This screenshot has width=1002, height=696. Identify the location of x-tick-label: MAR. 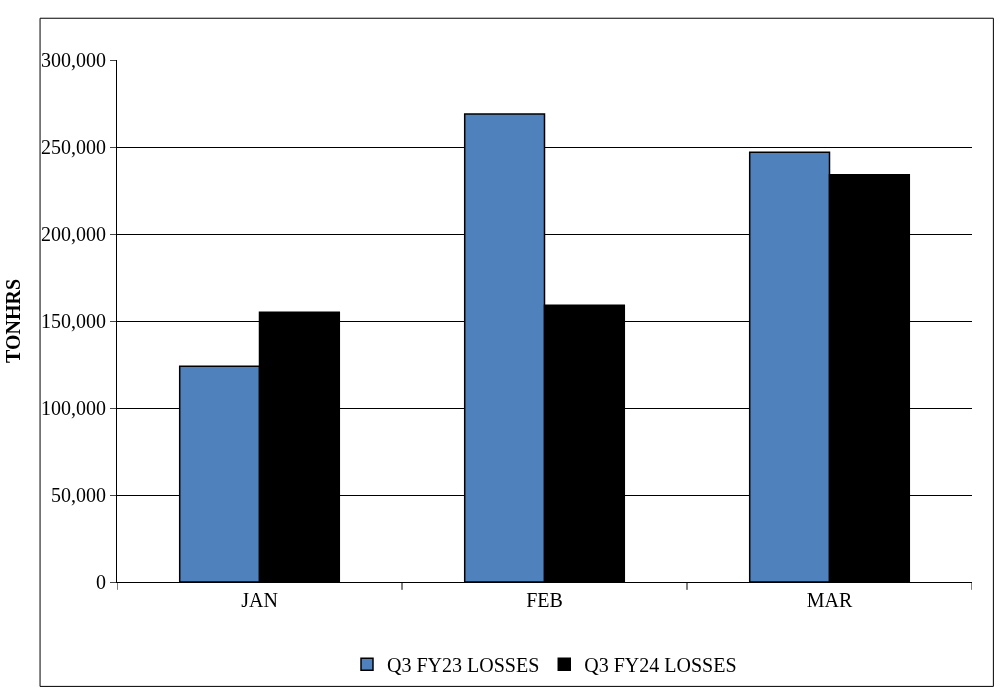
(829, 600).